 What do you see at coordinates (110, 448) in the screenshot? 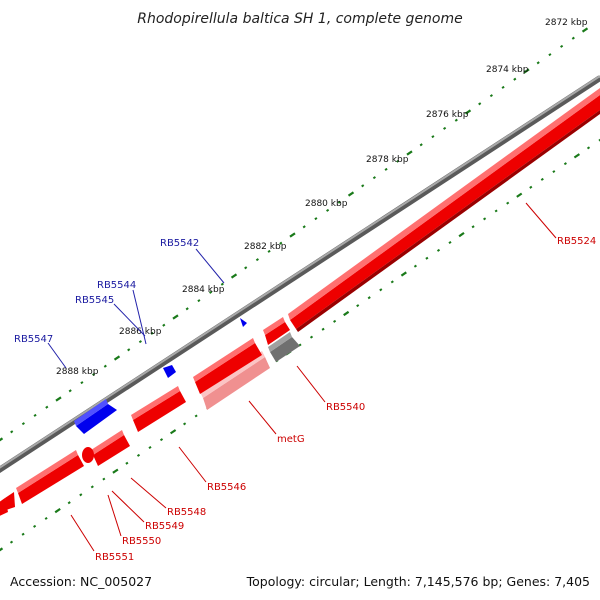
I see `gene-RB5548-block` at bounding box center [110, 448].